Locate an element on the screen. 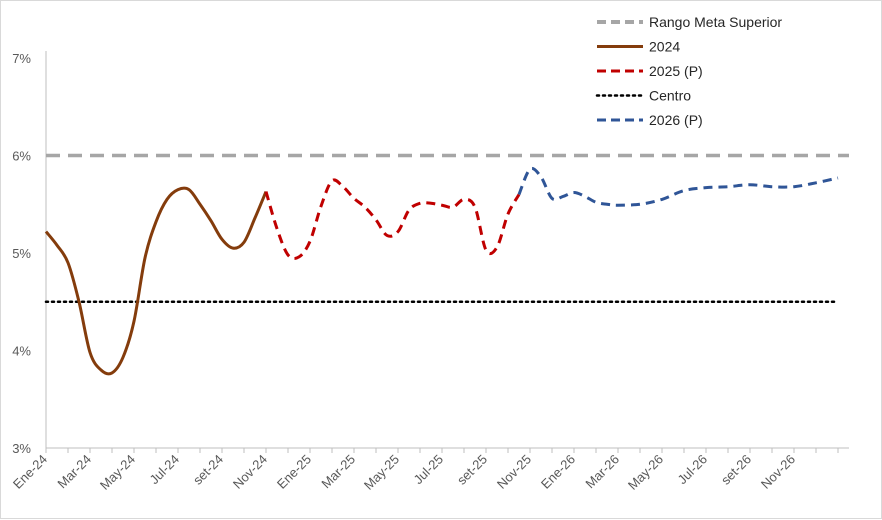 The width and height of the screenshot is (882, 520). x-tick-label: Mar-25 is located at coordinates (338, 472).